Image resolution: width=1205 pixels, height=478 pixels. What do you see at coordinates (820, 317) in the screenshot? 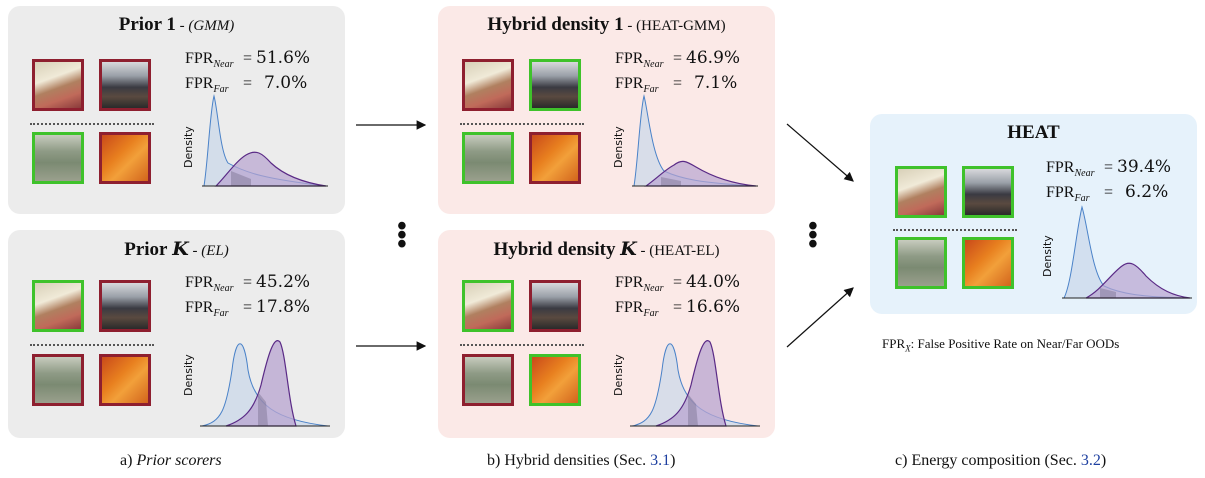
I see `arrow-diagonal-up-icon` at bounding box center [820, 317].